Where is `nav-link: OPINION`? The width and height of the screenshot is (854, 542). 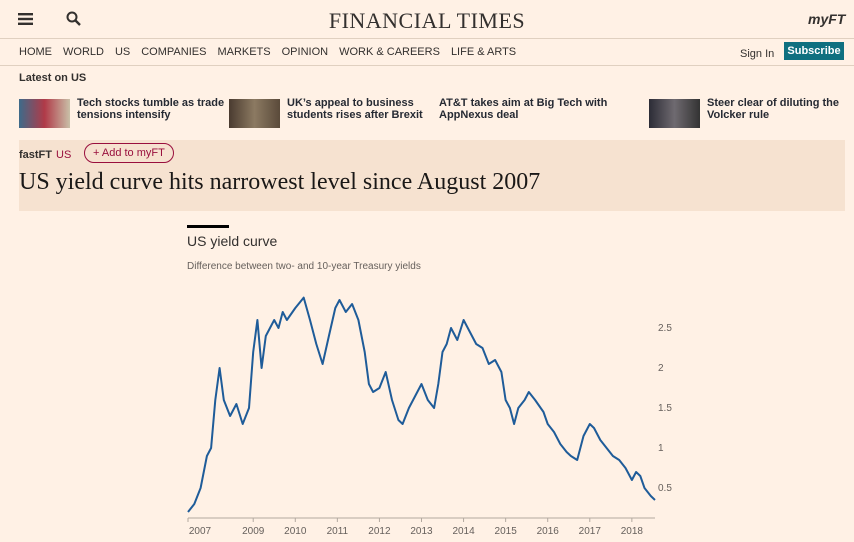 nav-link: OPINION is located at coordinates (305, 52).